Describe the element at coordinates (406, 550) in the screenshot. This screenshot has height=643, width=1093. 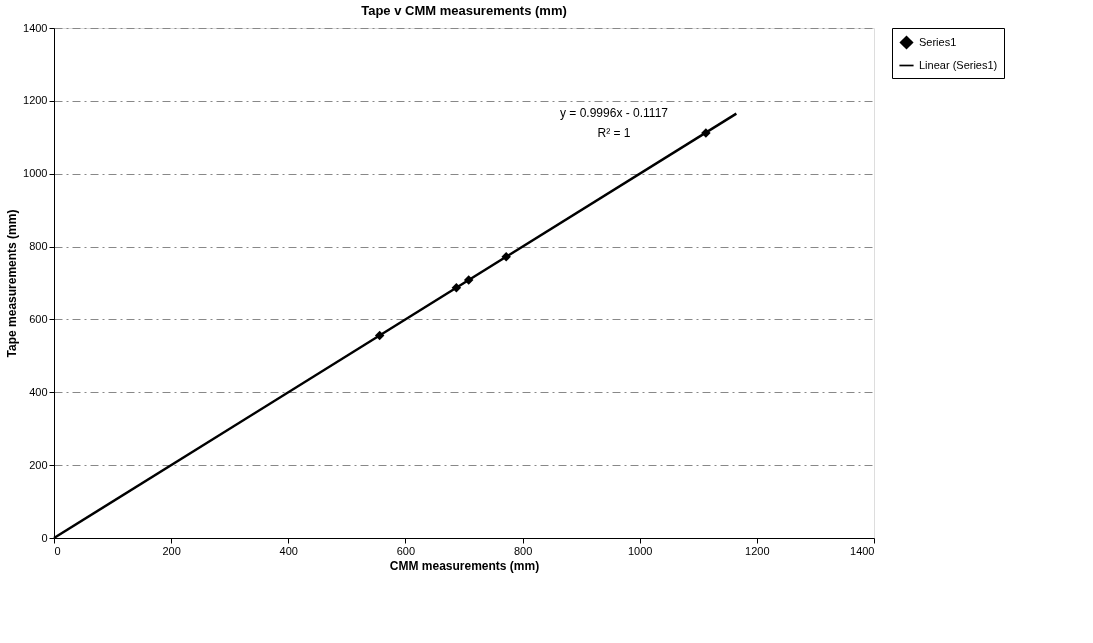
I see `x-tick-label: 600` at that location.